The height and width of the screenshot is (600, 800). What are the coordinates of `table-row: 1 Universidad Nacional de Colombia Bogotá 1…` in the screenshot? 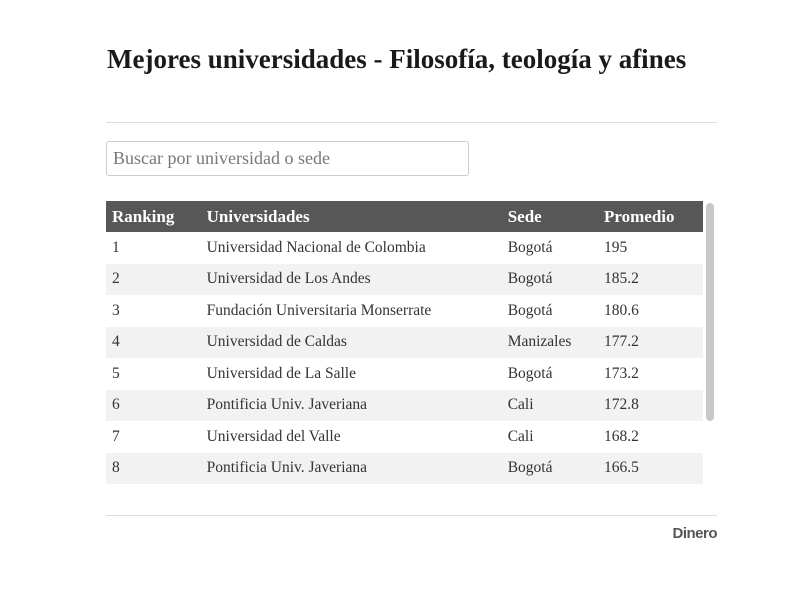 It's located at (404, 248).